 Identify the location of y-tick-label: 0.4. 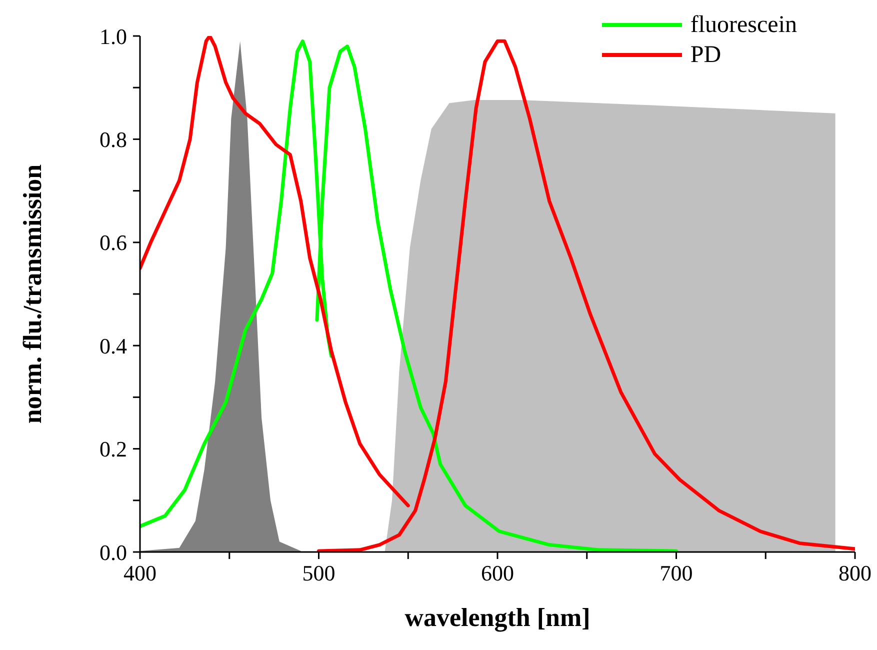
(113, 345).